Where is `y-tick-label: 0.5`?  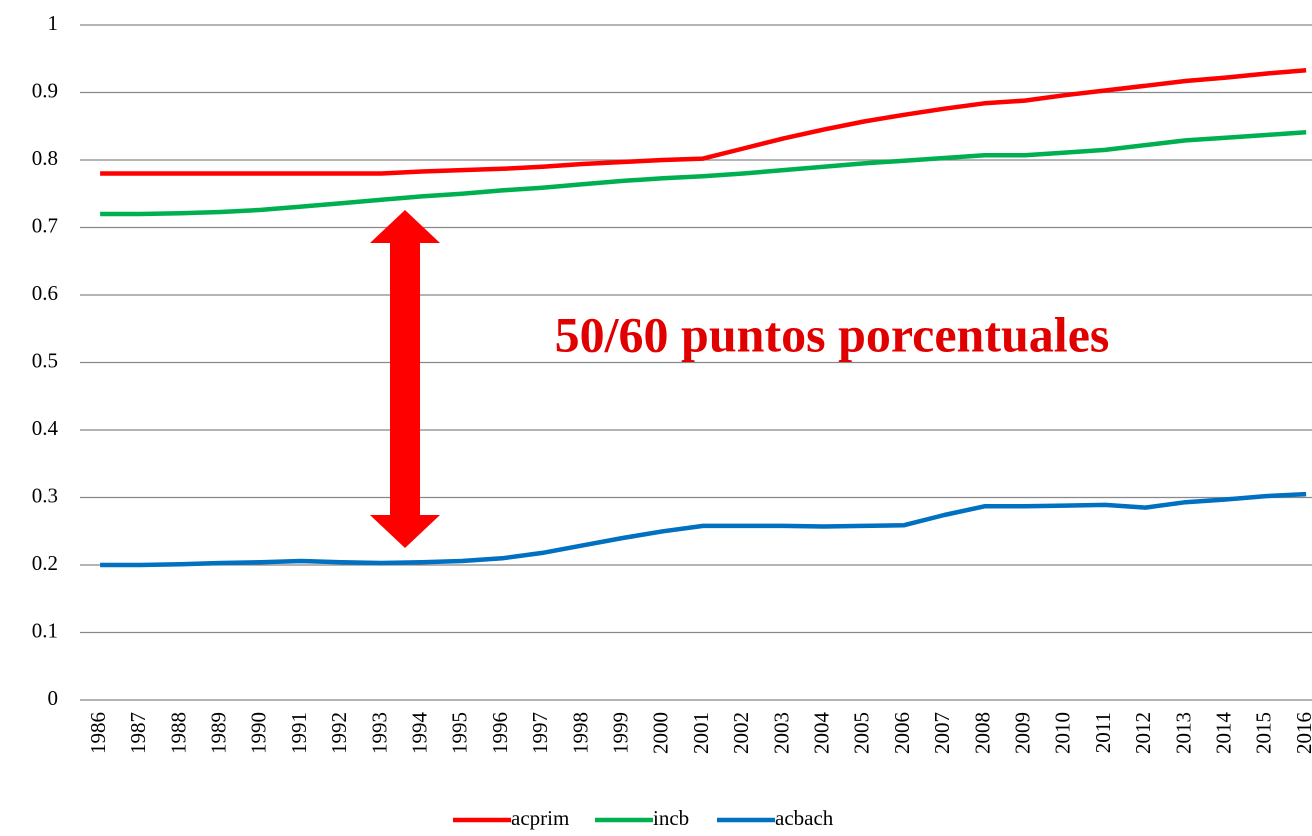 y-tick-label: 0.5 is located at coordinates (45, 360).